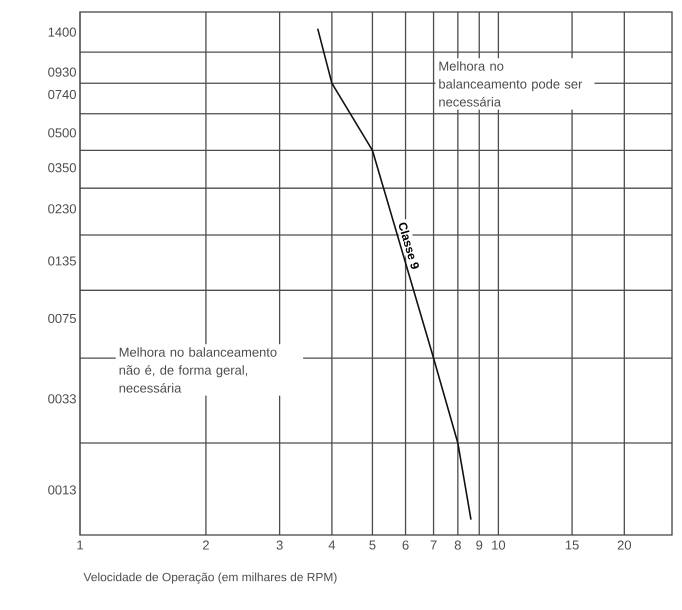 The image size is (682, 610). What do you see at coordinates (62, 72) in the screenshot?
I see `y-tick-label: 0930` at bounding box center [62, 72].